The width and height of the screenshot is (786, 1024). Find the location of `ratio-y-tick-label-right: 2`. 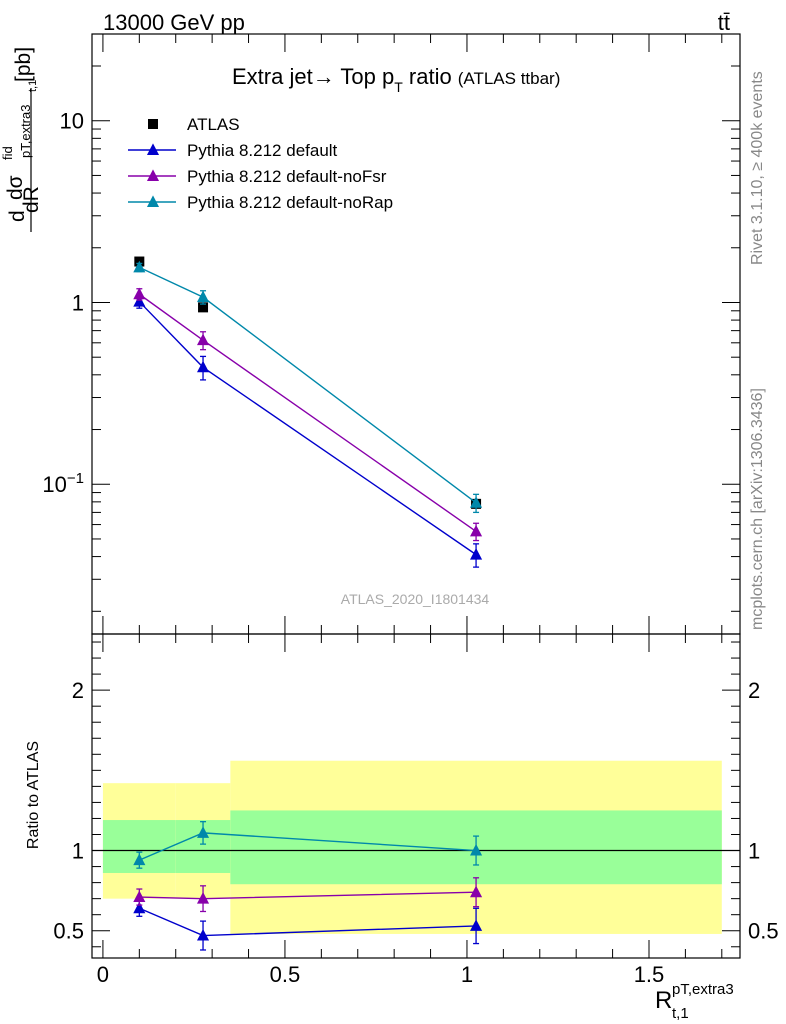

ratio-y-tick-label-right: 2 is located at coordinates (754, 690).